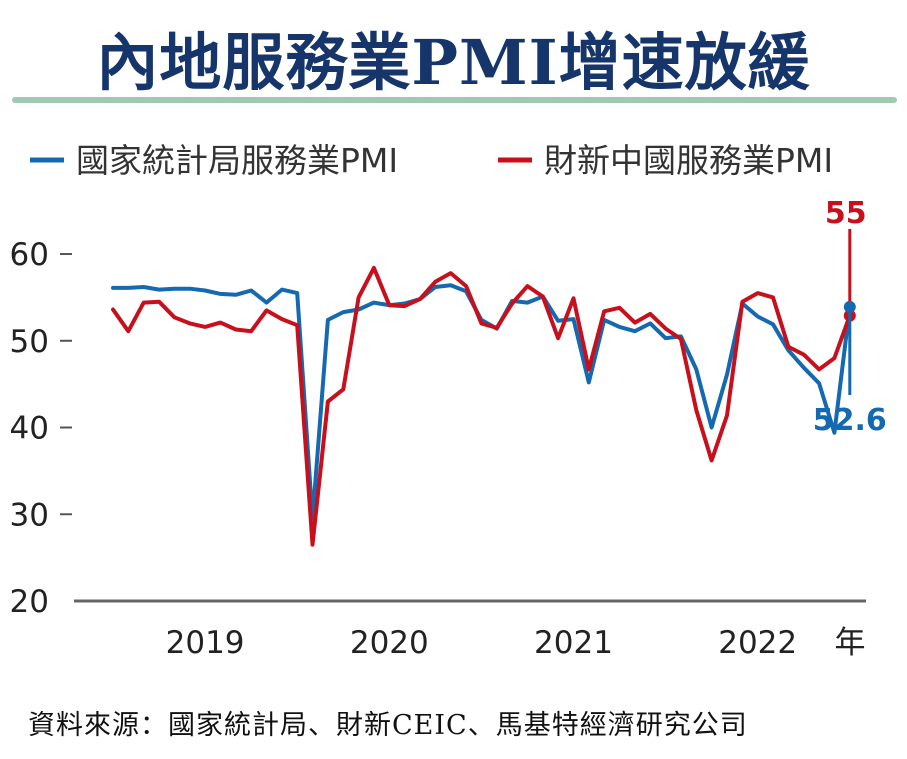 The image size is (907, 759). Describe the element at coordinates (850, 317) in the screenshot. I see `annotations: 55 52.6` at that location.